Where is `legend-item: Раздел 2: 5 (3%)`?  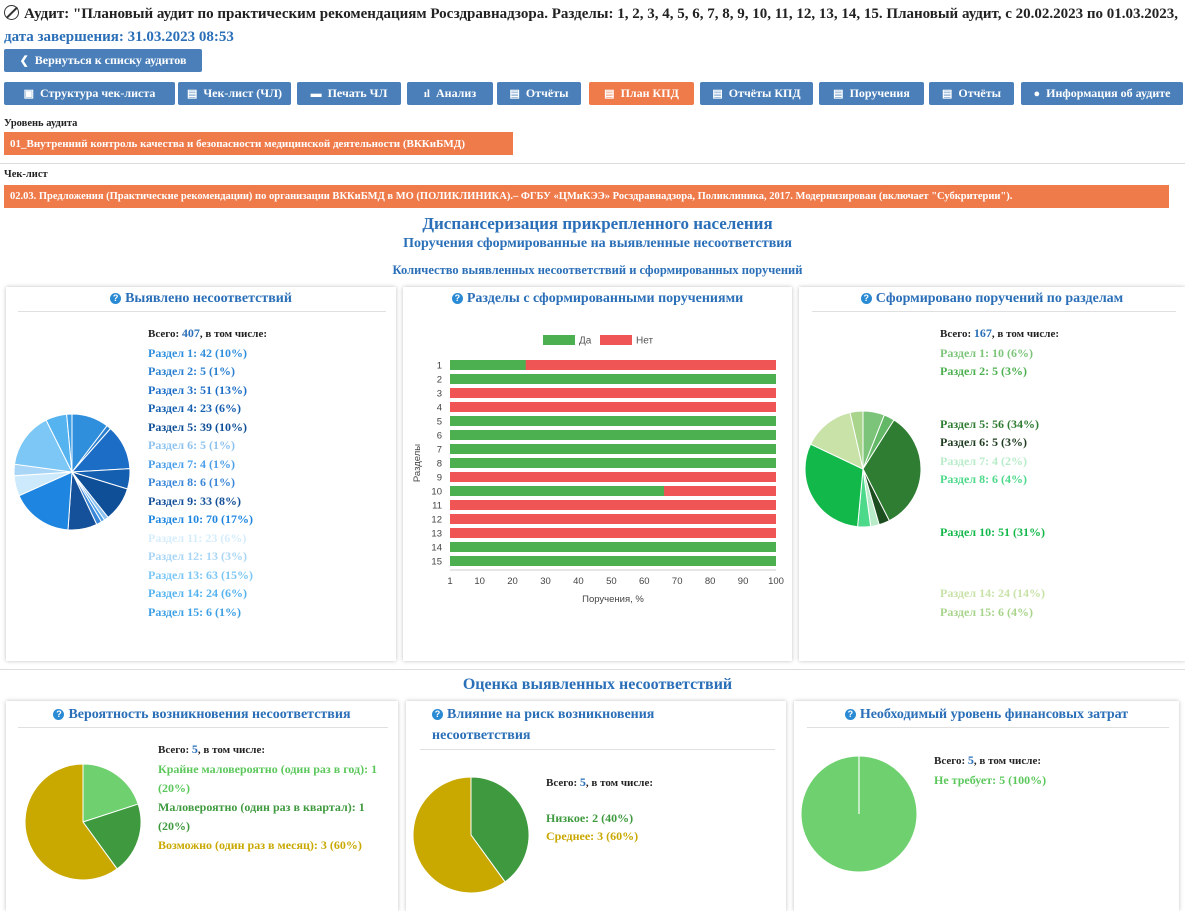
legend-item: Раздел 2: 5 (3%) is located at coordinates (984, 371).